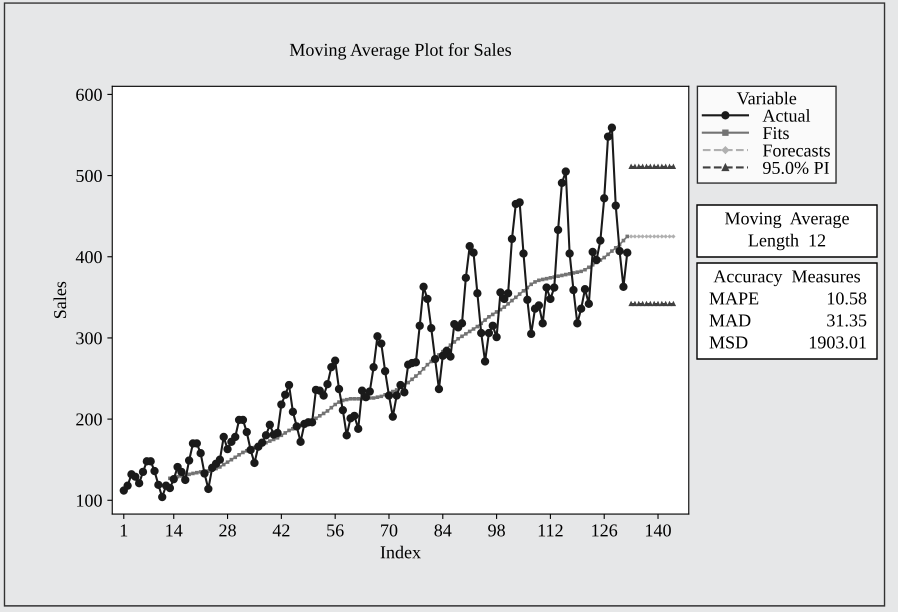 The height and width of the screenshot is (612, 898). What do you see at coordinates (389, 530) in the screenshot?
I see `x-tick-label: 70` at bounding box center [389, 530].